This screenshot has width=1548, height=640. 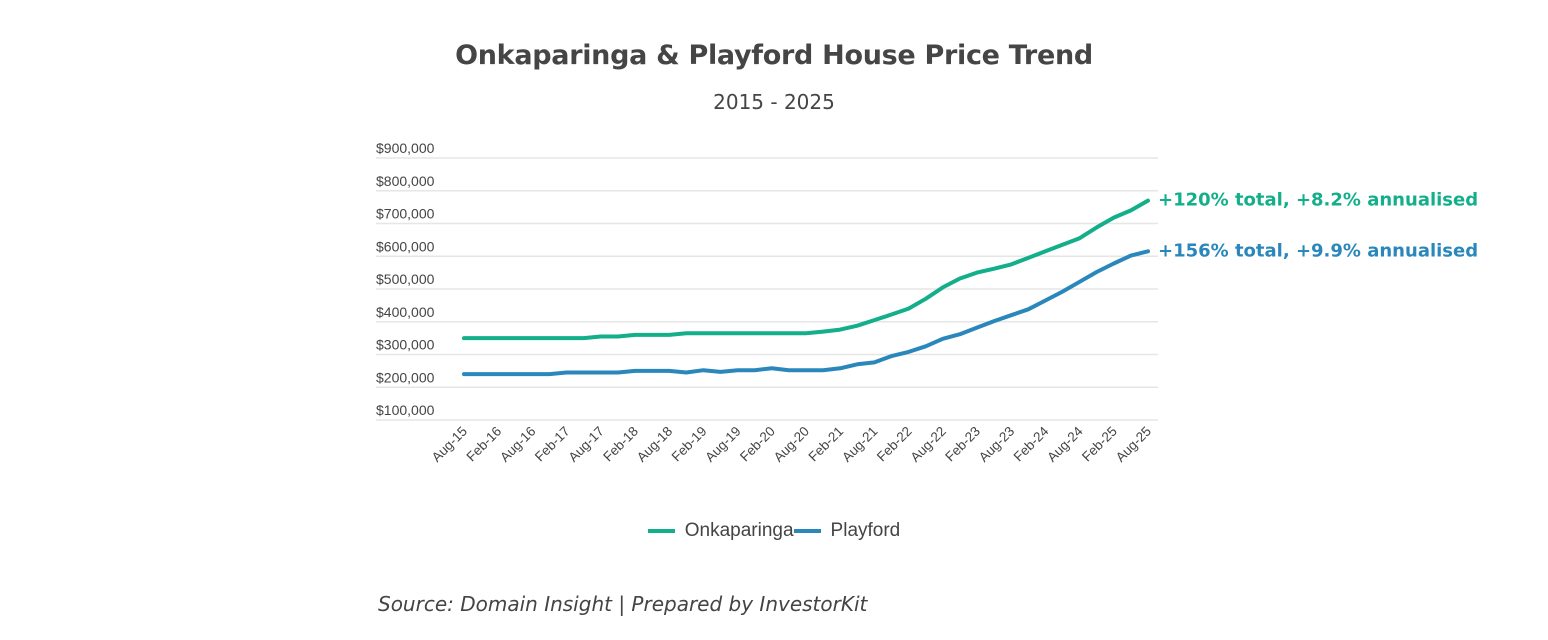 What do you see at coordinates (405, 181) in the screenshot?
I see `y-tick-label: $800,000` at bounding box center [405, 181].